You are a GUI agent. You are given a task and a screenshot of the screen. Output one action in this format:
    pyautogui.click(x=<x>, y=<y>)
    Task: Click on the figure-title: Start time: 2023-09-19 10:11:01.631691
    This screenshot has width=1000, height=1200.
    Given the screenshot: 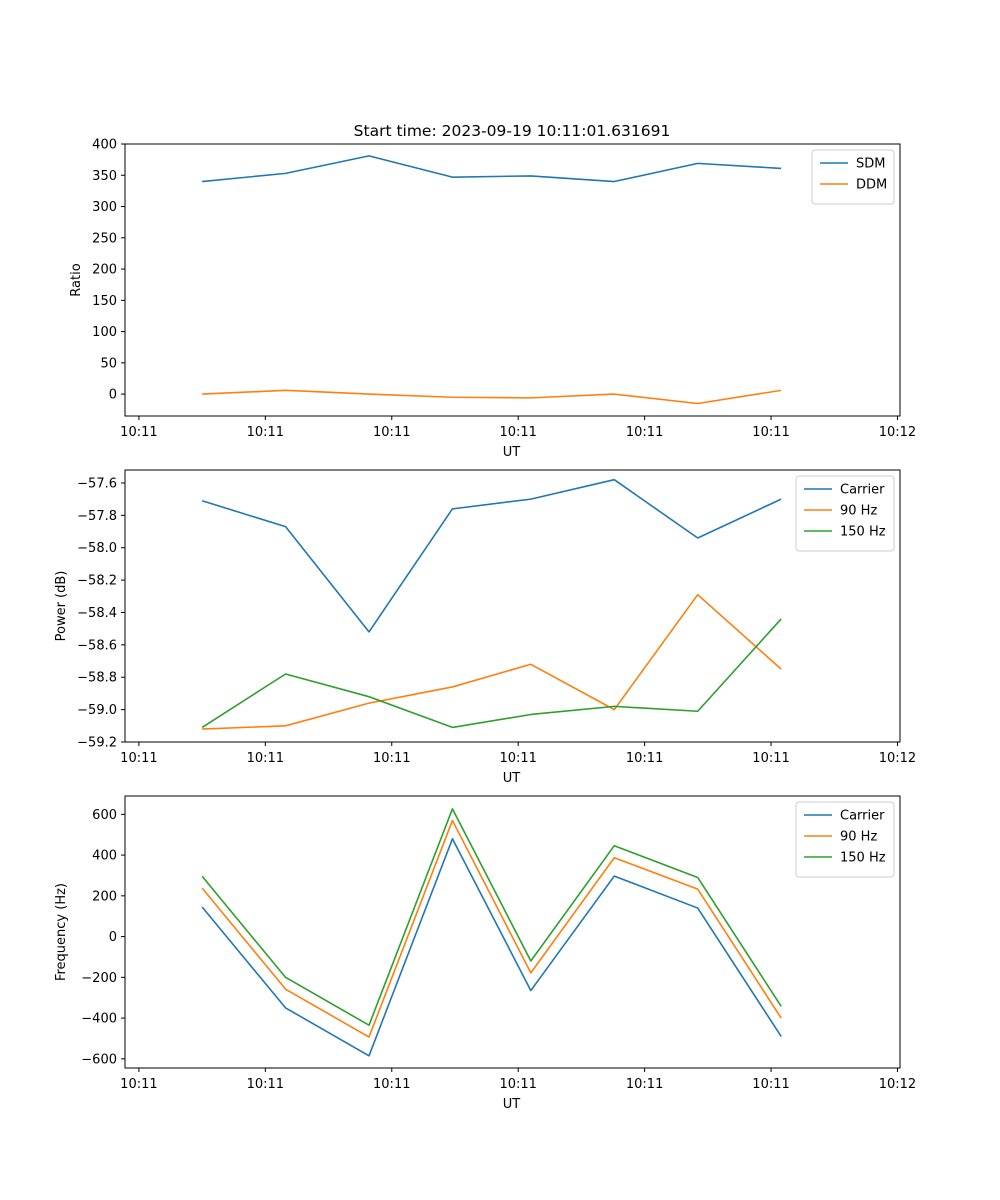 What is the action you would take?
    pyautogui.click(x=512, y=131)
    